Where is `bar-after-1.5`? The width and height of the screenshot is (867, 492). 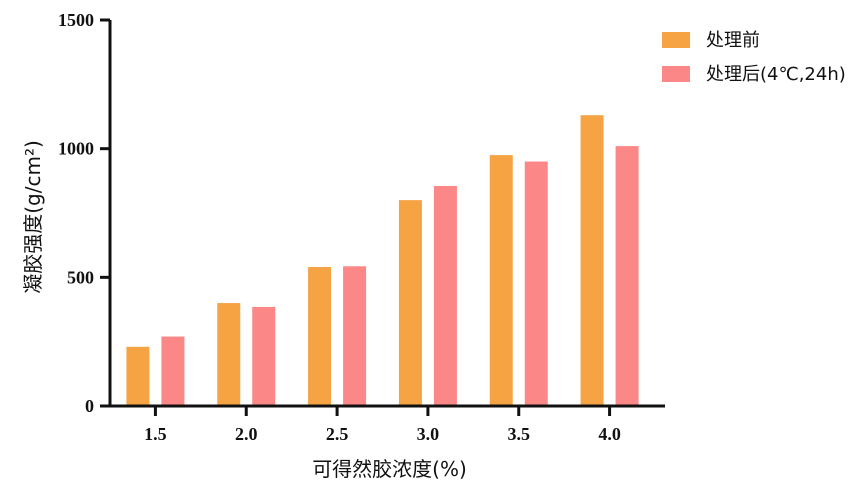 bar-after-1.5 is located at coordinates (173, 370).